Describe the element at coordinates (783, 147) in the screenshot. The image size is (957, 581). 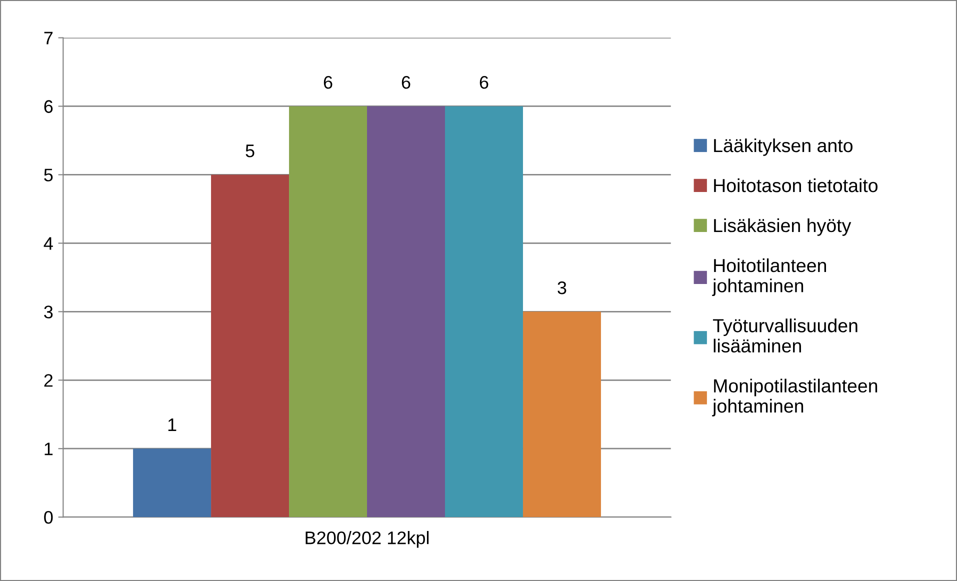
I see `legend-label: Lääkityksen anto` at that location.